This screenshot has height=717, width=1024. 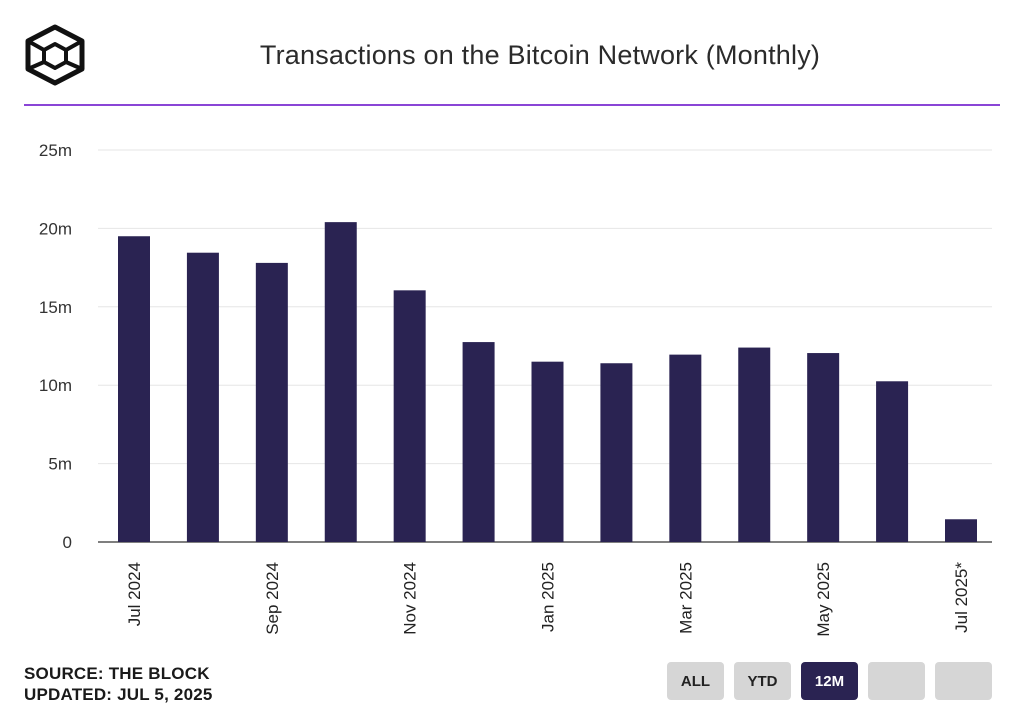 What do you see at coordinates (892, 461) in the screenshot?
I see `bar-jun-2025` at bounding box center [892, 461].